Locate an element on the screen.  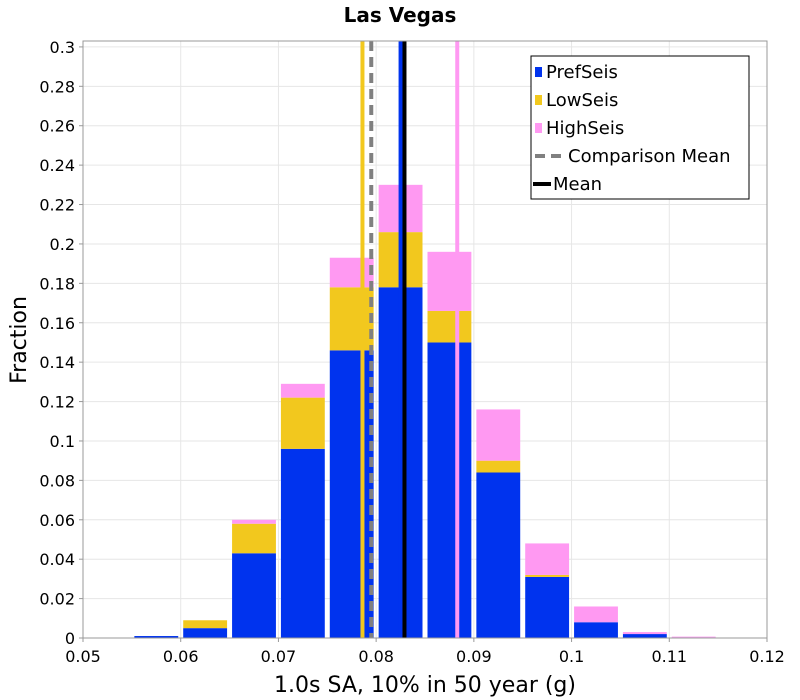
y-axis-title: Fraction is located at coordinates (19, 340).